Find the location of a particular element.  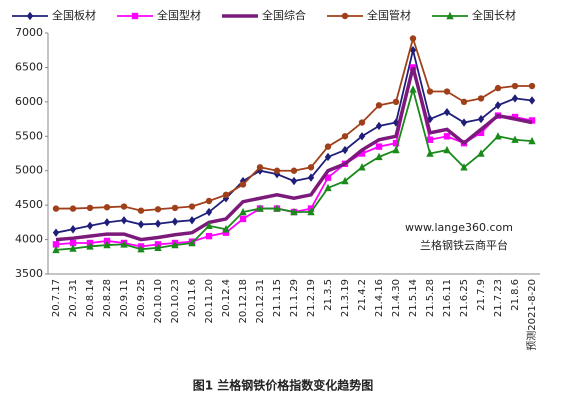

x-tick-label: 20.8.14 is located at coordinates (90, 298).